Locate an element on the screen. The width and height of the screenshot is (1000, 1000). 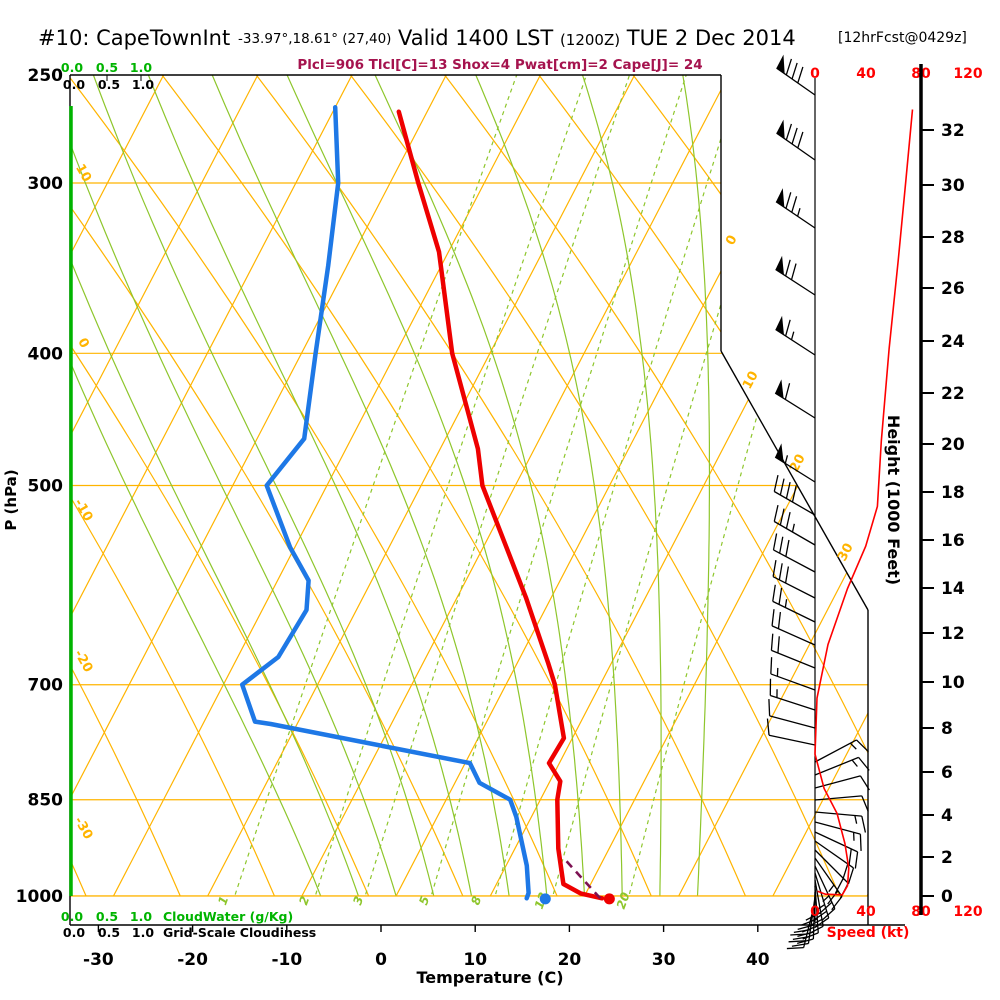
dry-adiabat-label--10: -10 is located at coordinates (83, 510).